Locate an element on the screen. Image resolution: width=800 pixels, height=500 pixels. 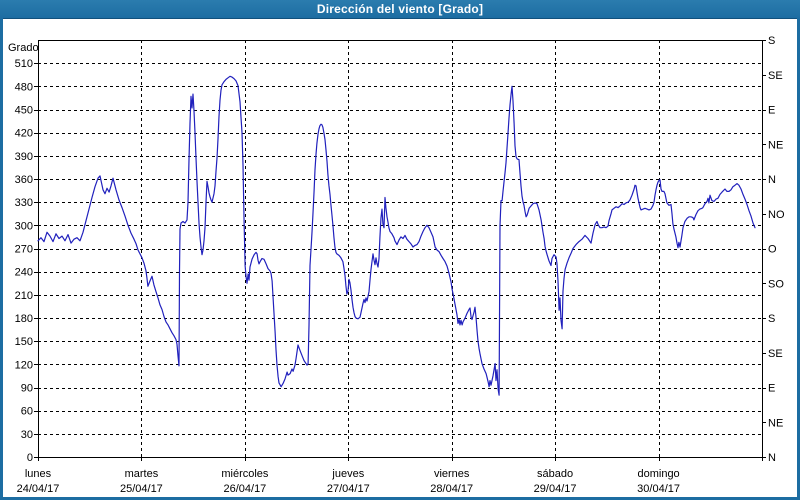
y-left-tick-label: 0 is located at coordinates (30, 458).